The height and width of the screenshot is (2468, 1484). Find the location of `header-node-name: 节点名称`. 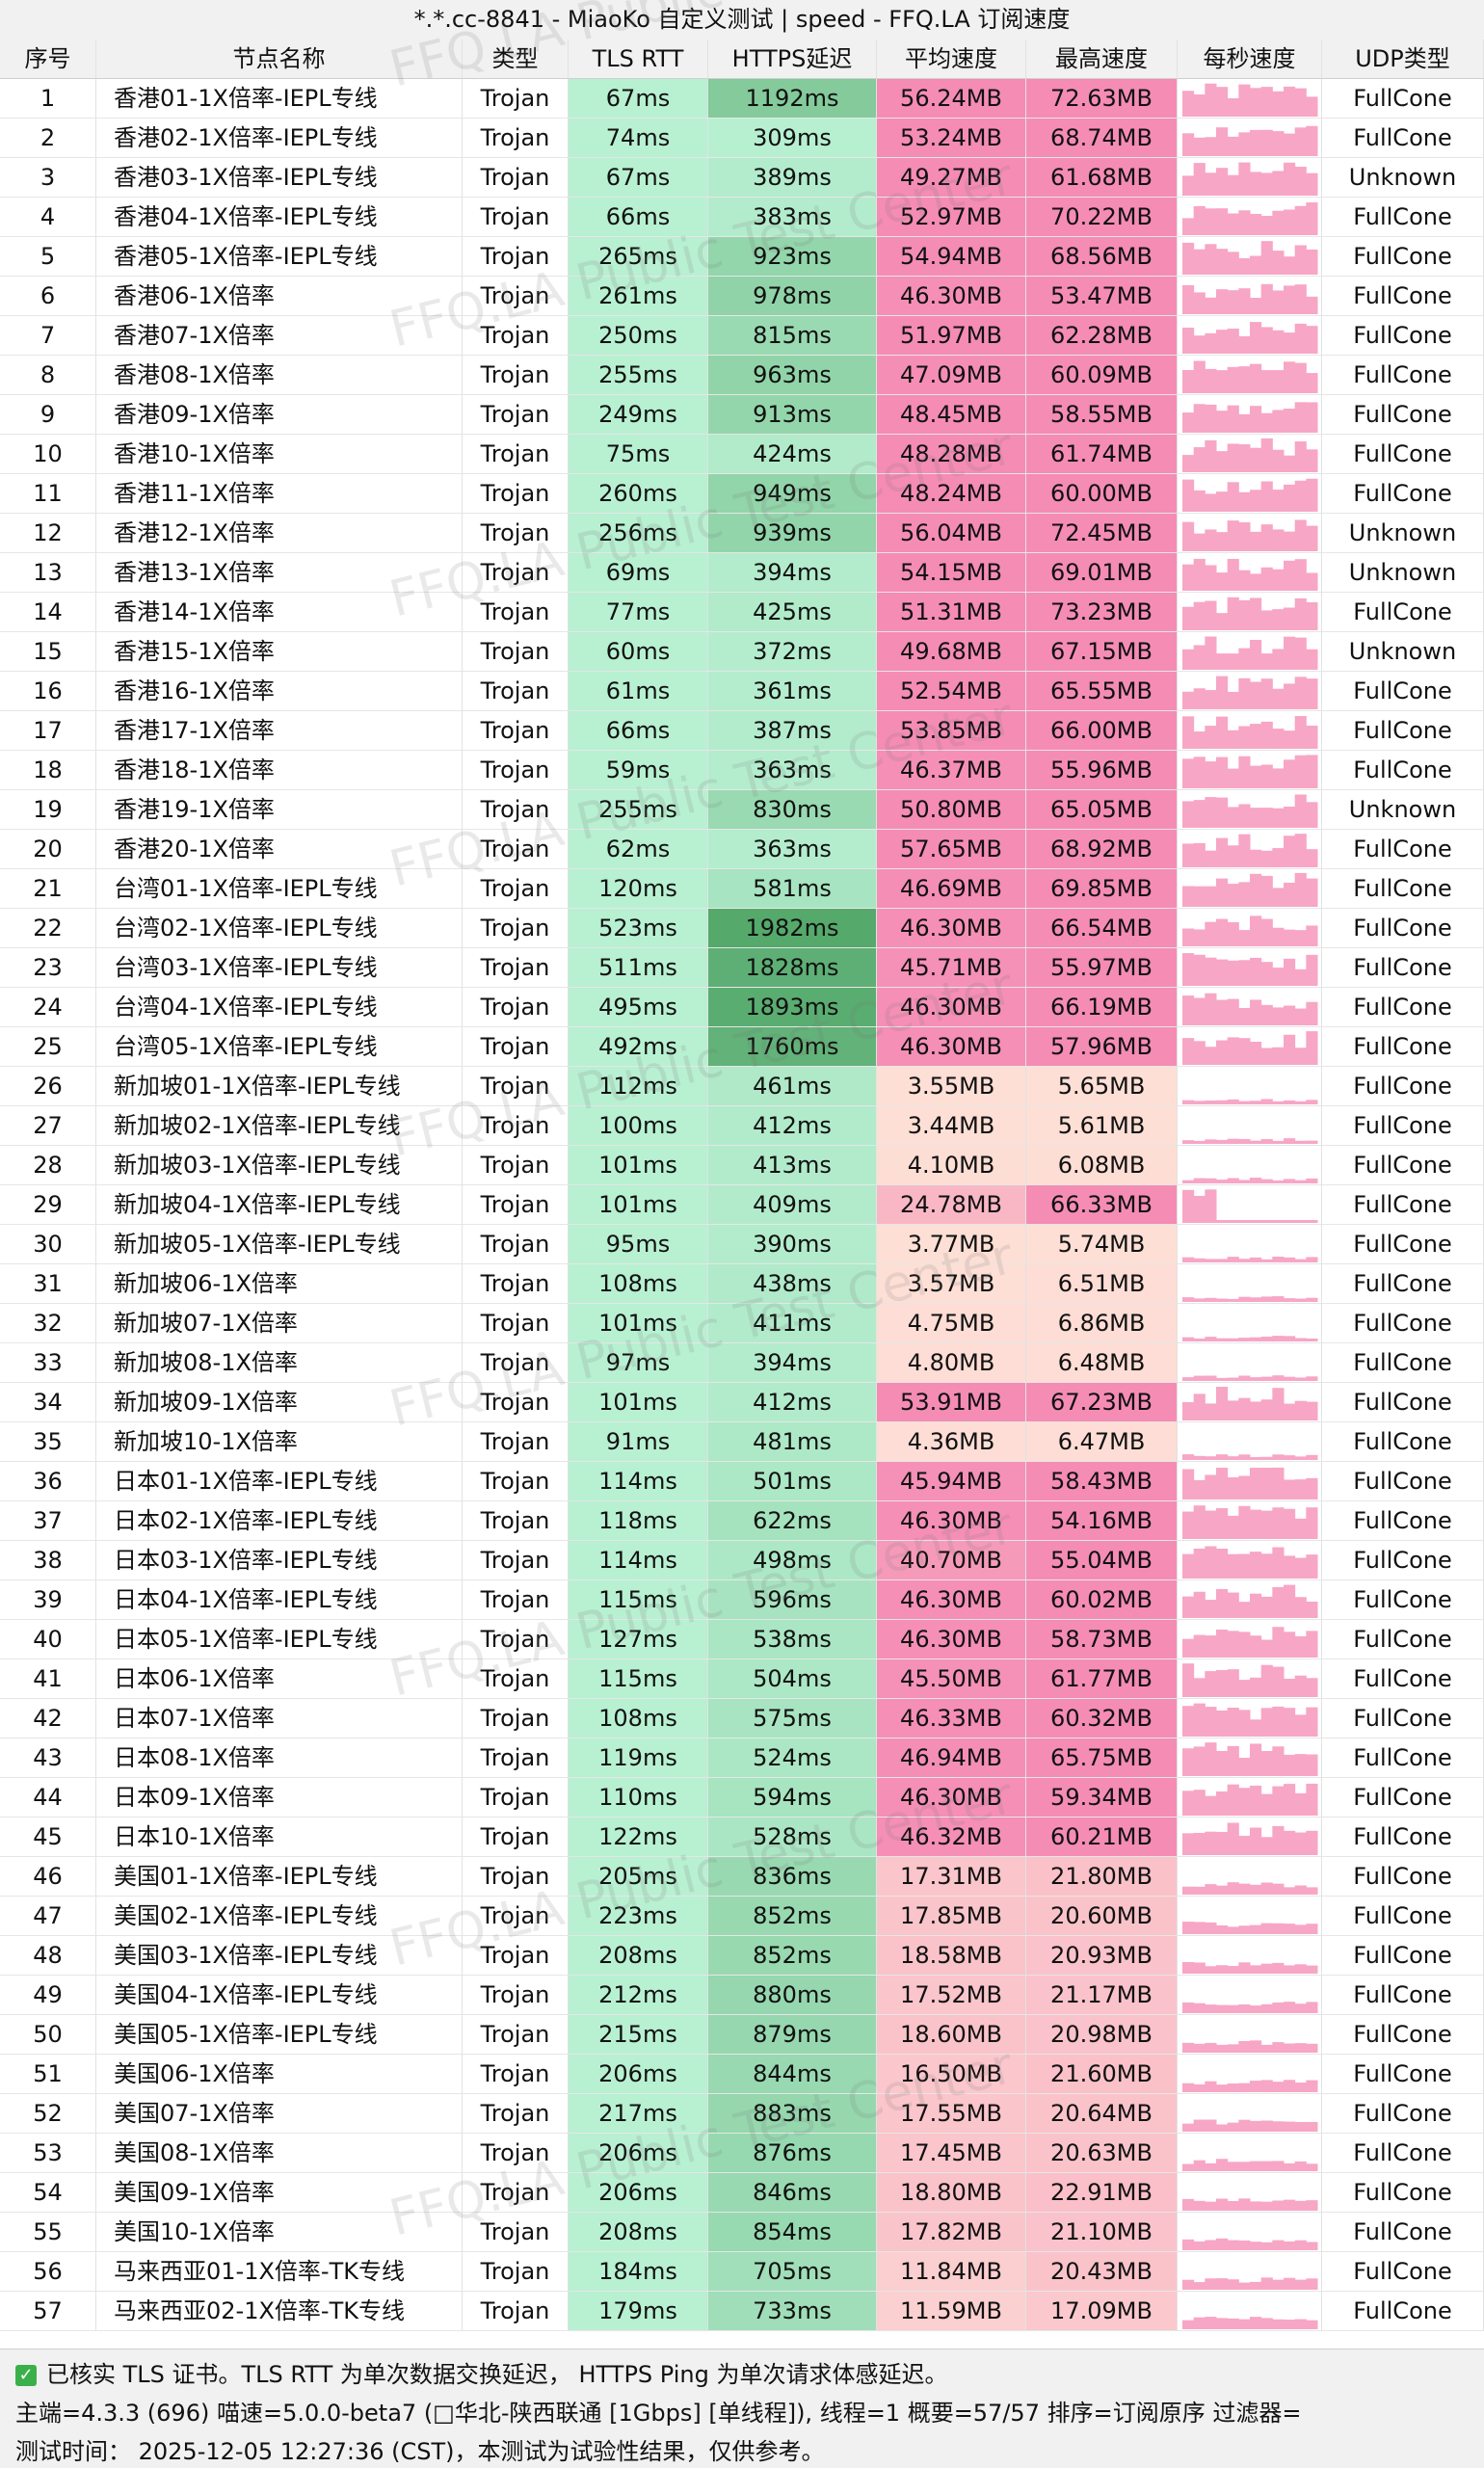

header-node-name: 节点名称 is located at coordinates (279, 59).